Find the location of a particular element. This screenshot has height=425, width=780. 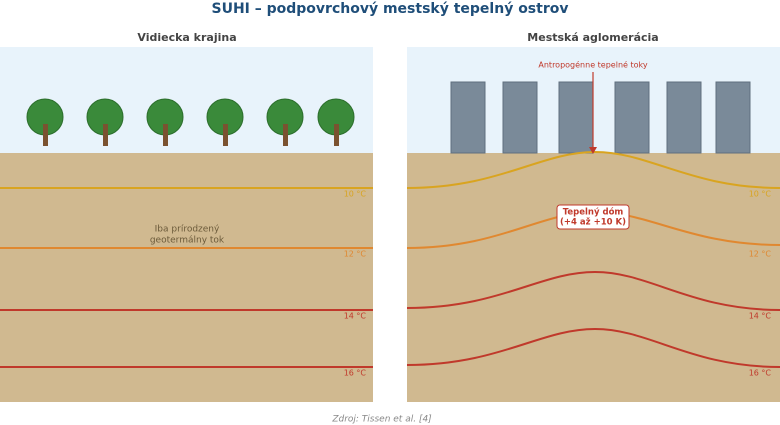

source: Zdroj: Tissen et al. [4] is located at coordinates (381, 420).